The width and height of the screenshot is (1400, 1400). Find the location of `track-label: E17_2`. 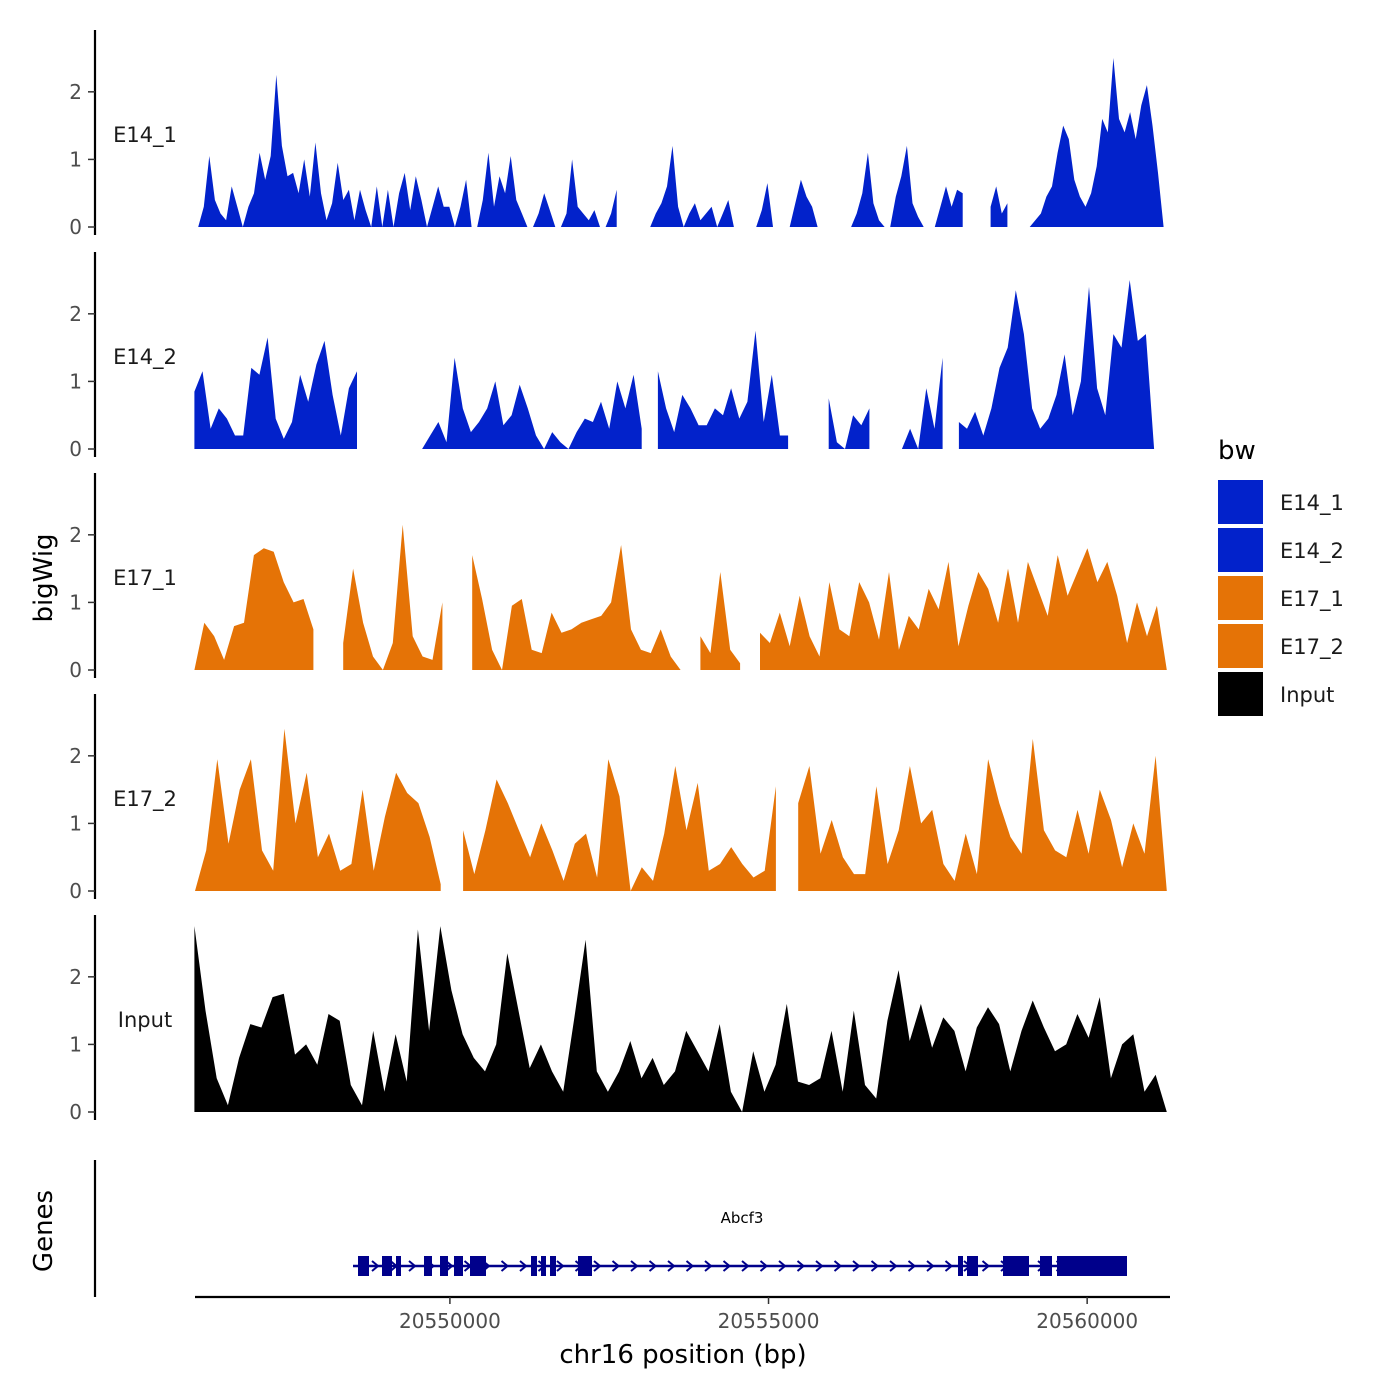

track-label: E17_2 is located at coordinates (145, 799).